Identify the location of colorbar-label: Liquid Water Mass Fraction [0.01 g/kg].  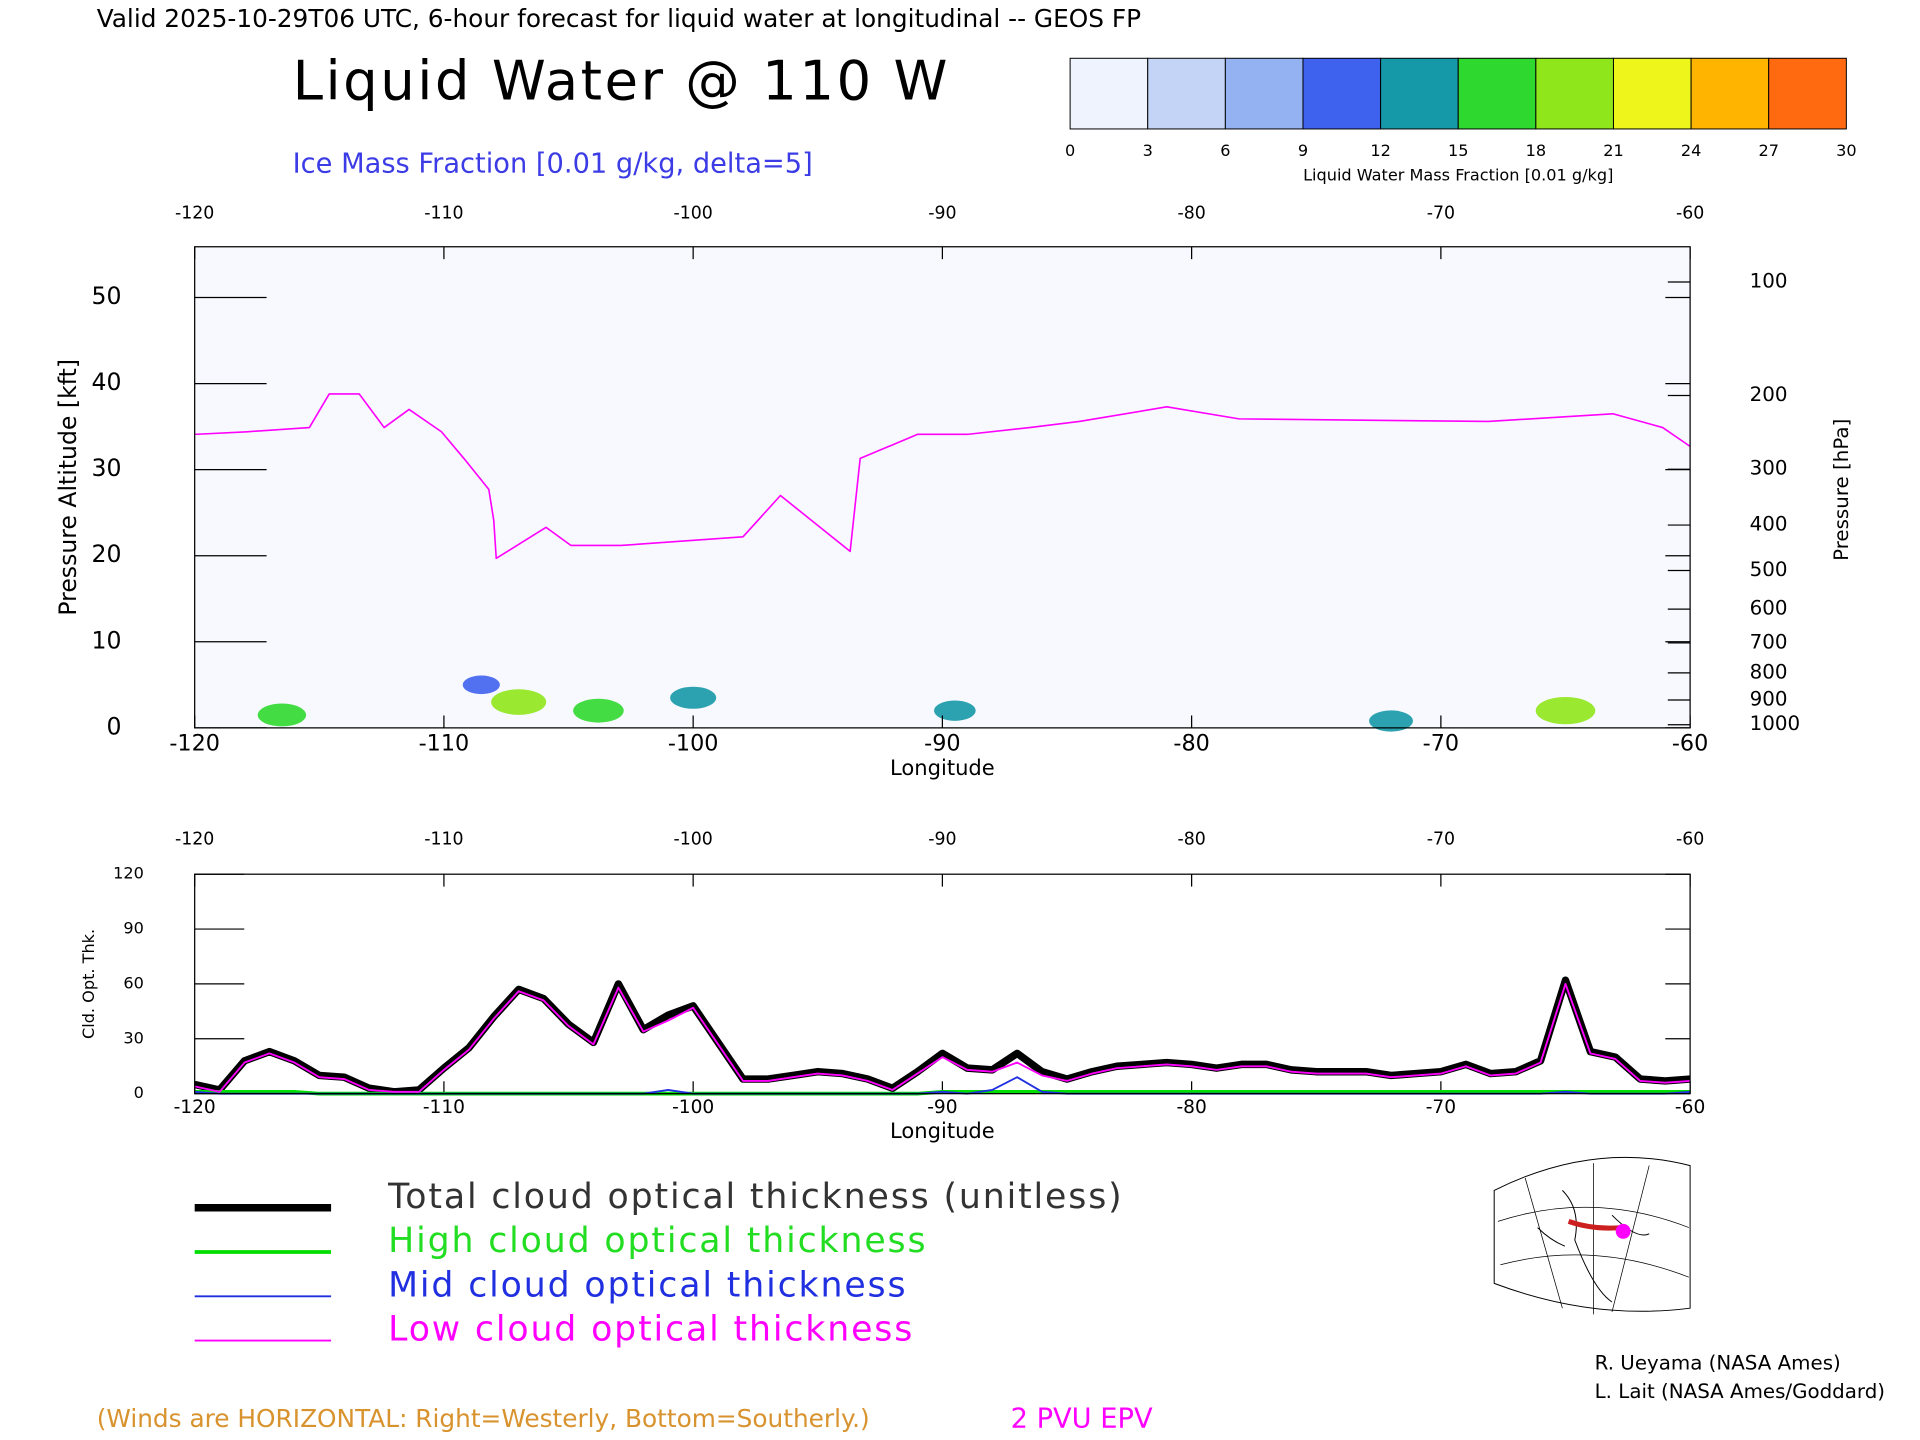
(1458, 175).